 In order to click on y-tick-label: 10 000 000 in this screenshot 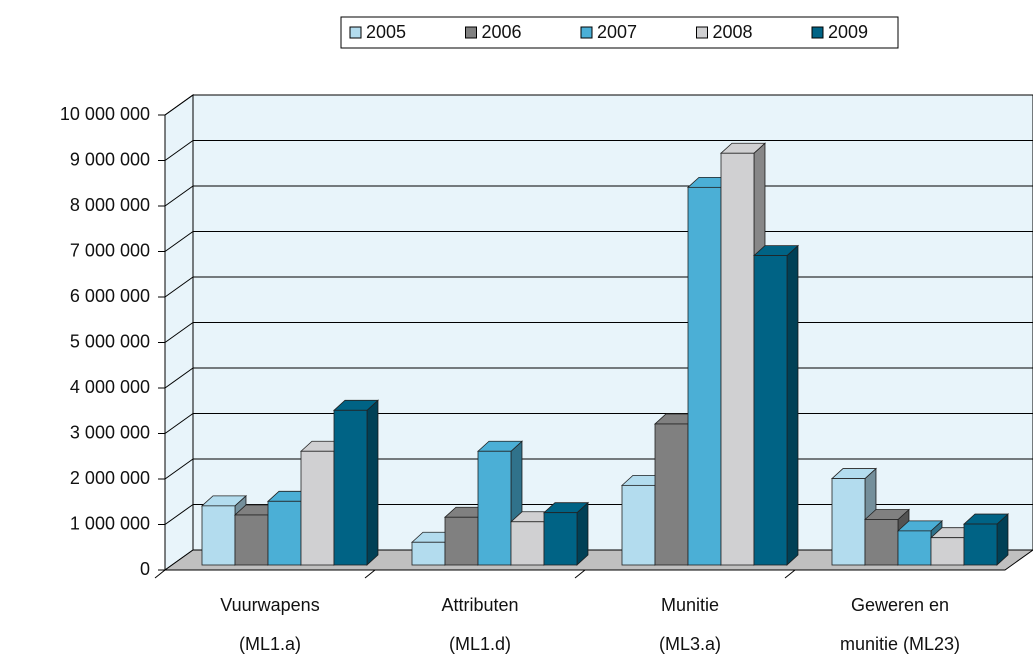, I will do `click(105, 114)`.